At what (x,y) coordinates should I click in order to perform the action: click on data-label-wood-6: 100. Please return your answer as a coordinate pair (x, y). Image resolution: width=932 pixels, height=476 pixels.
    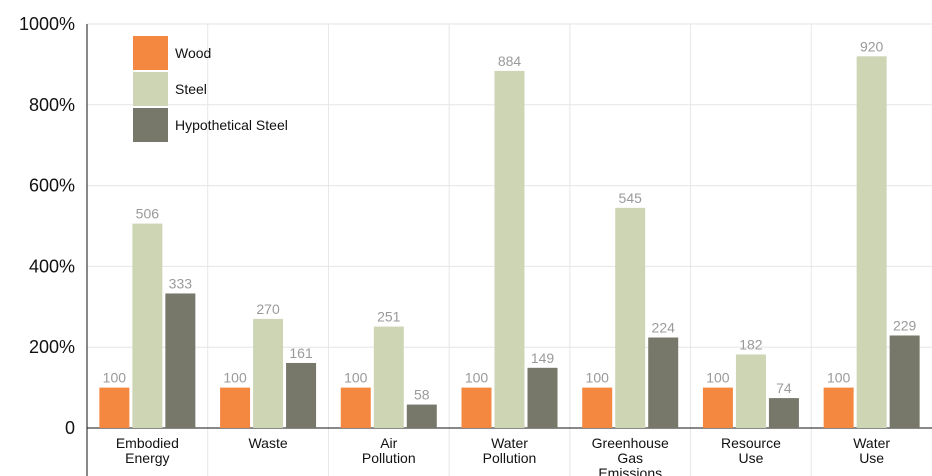
    Looking at the image, I should click on (839, 378).